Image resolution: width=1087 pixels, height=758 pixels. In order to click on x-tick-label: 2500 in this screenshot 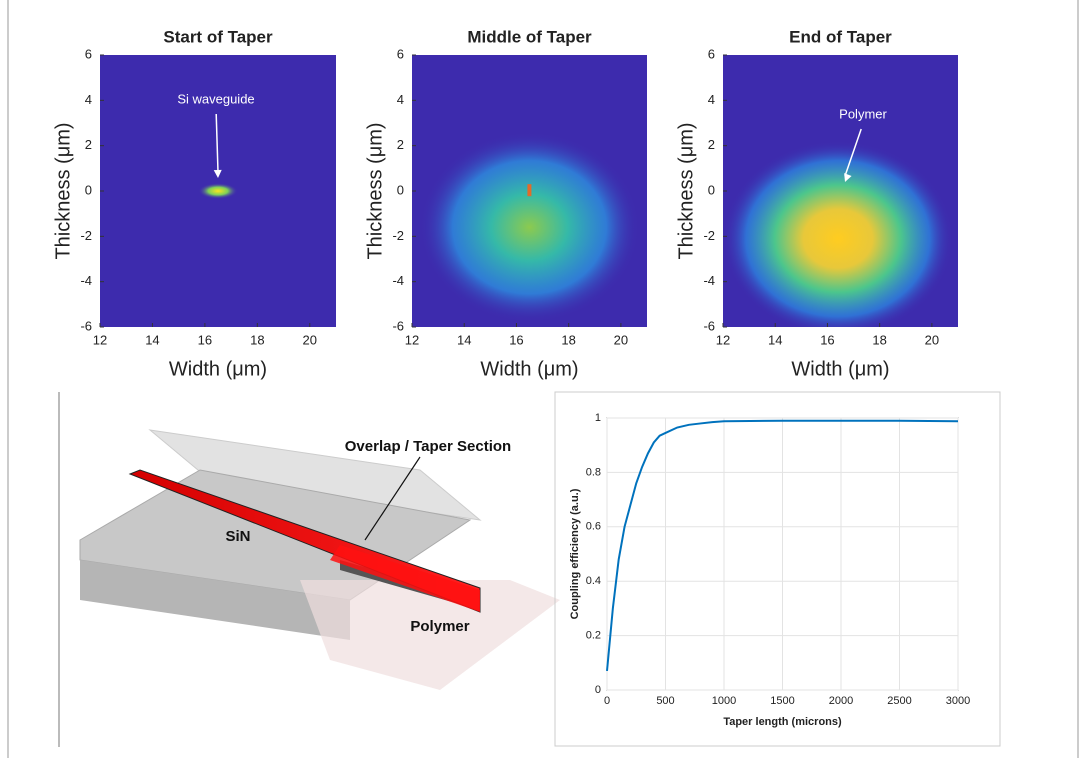, I will do `click(899, 701)`.